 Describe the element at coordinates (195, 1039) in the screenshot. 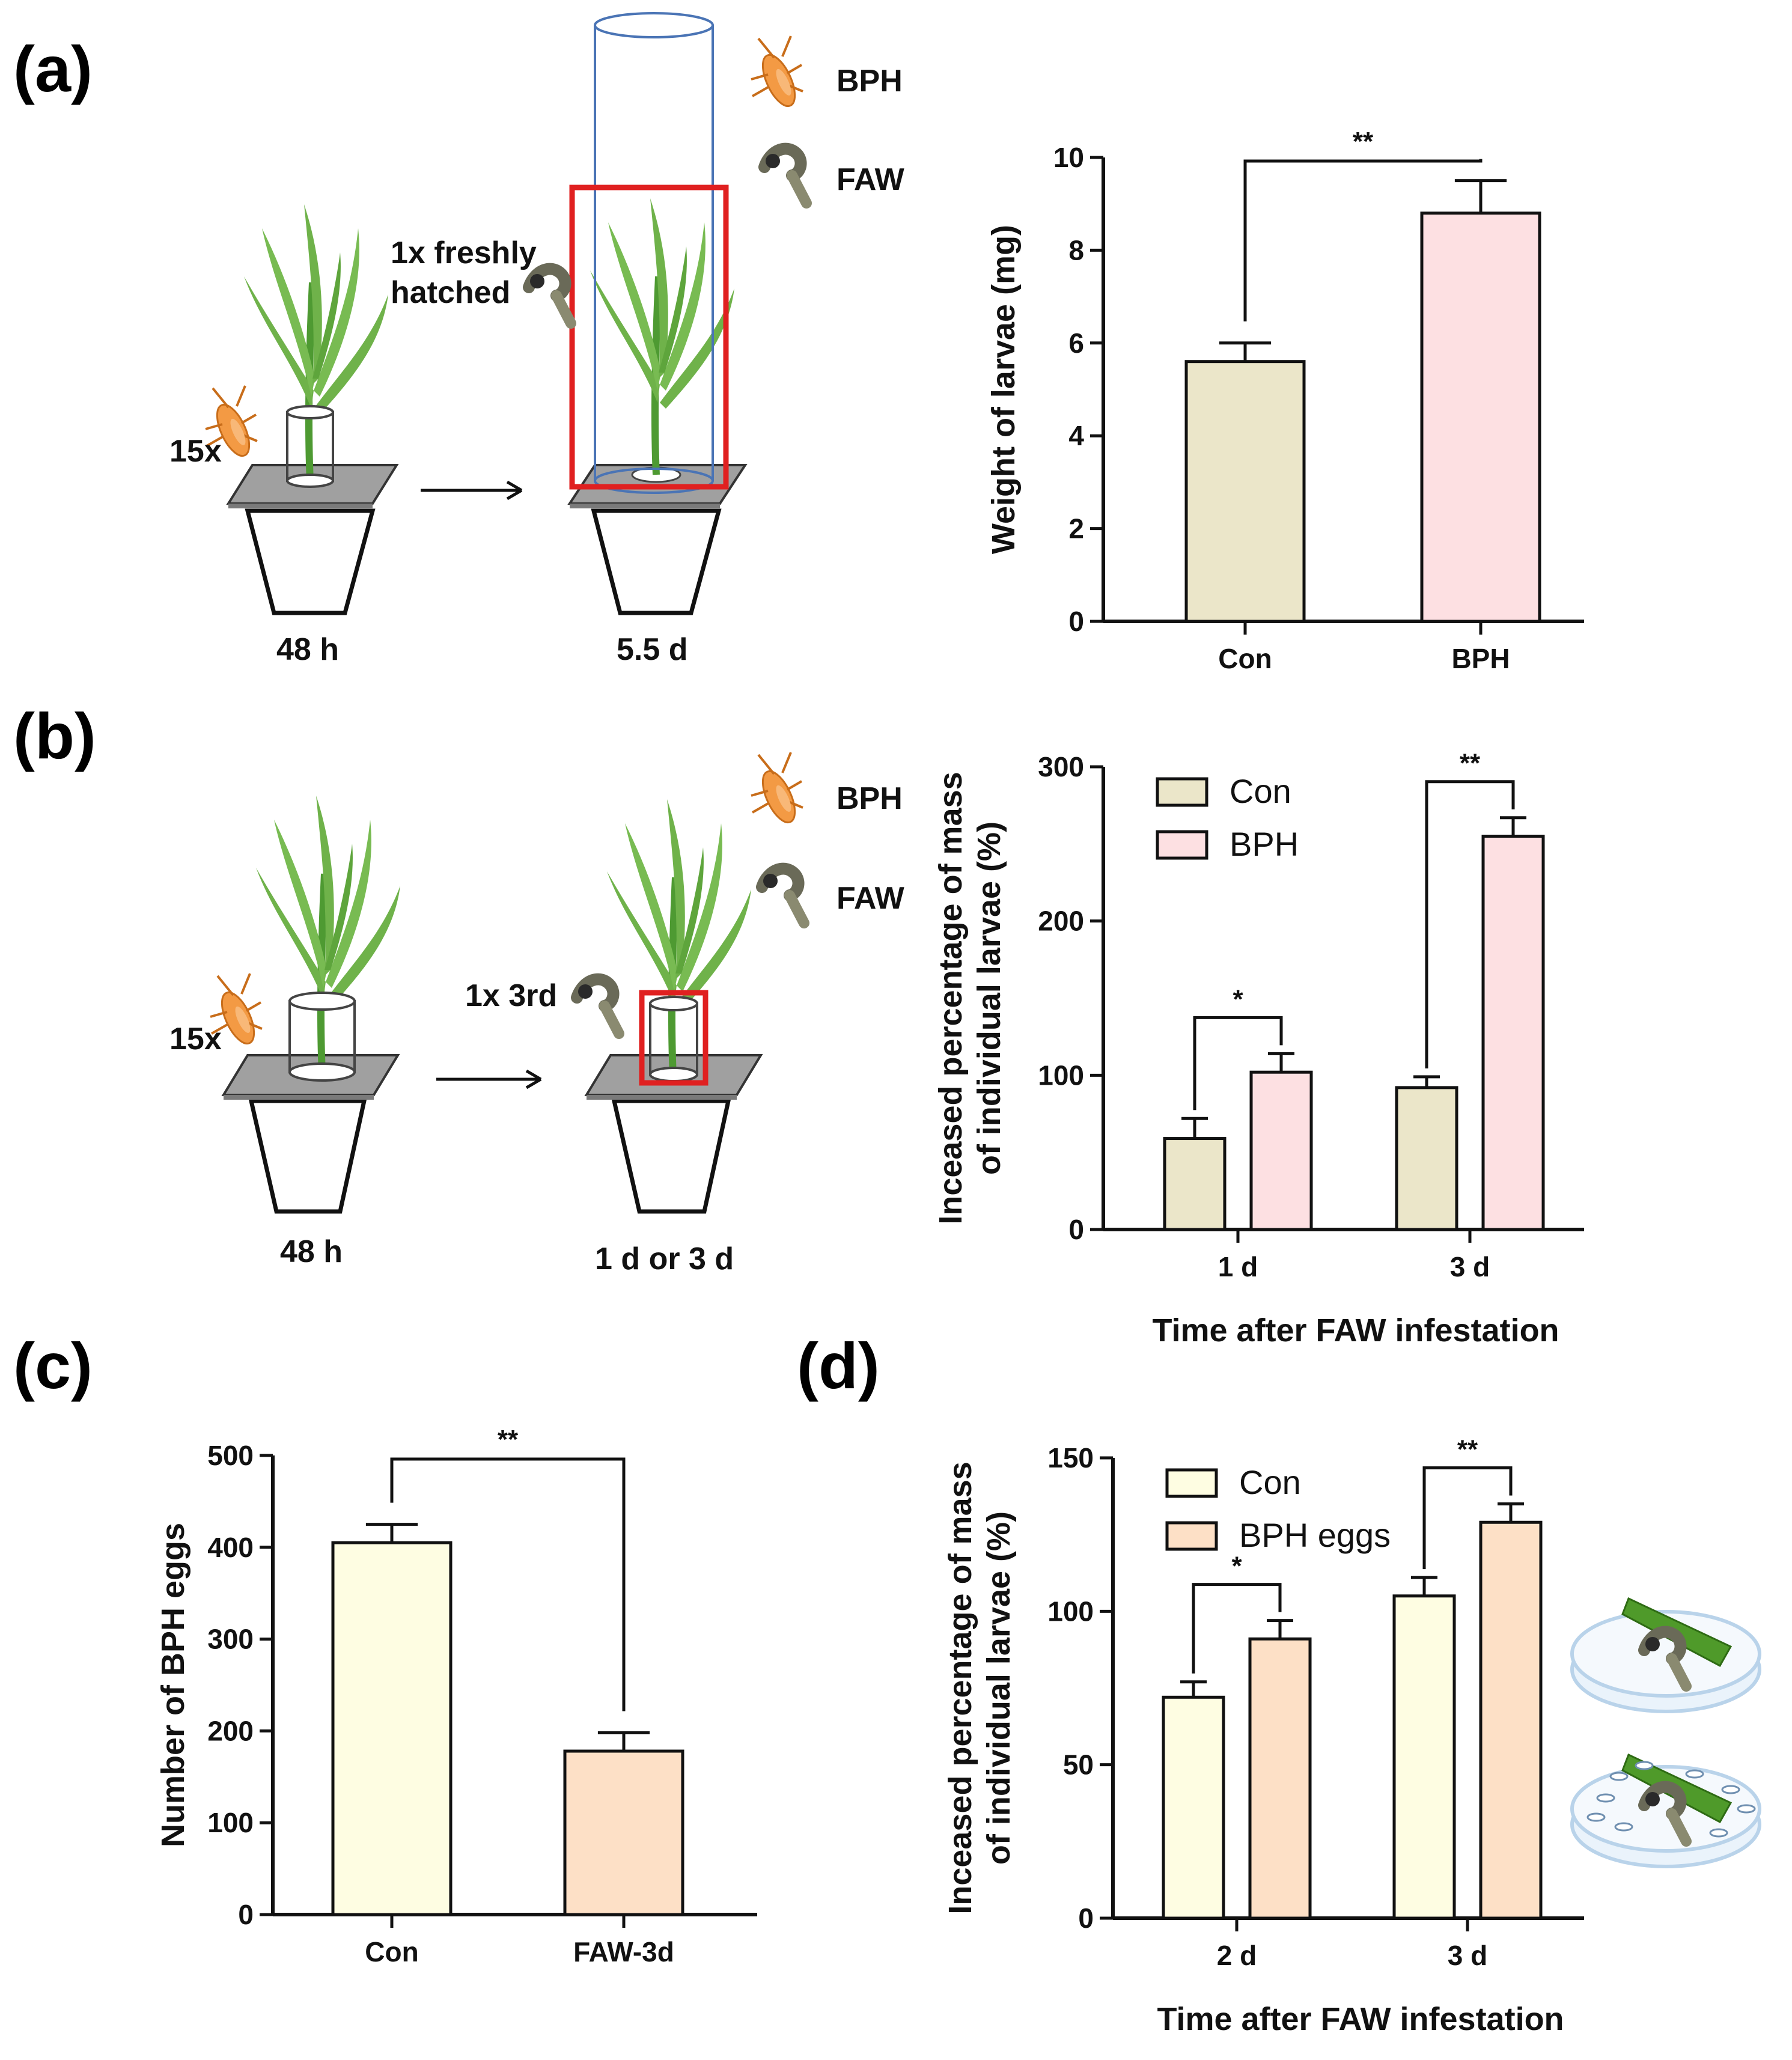

I see `count-bph-b: 15x` at that location.